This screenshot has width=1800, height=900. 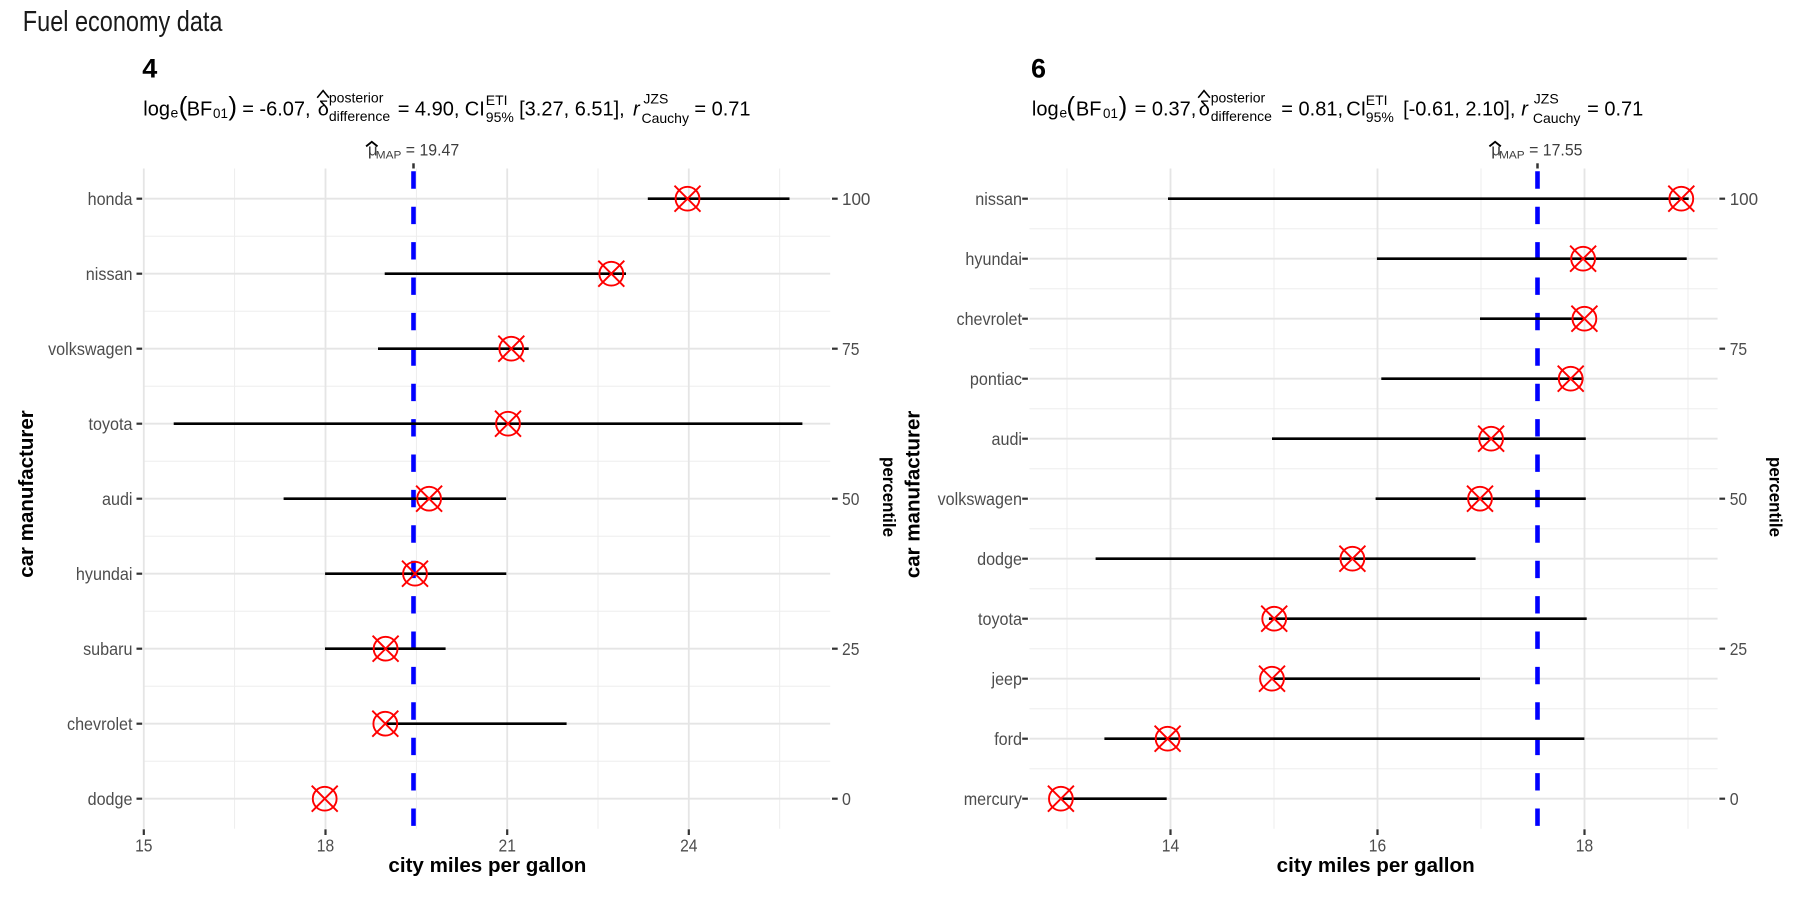 What do you see at coordinates (149, 69) in the screenshot?
I see `svg-text: 4` at bounding box center [149, 69].